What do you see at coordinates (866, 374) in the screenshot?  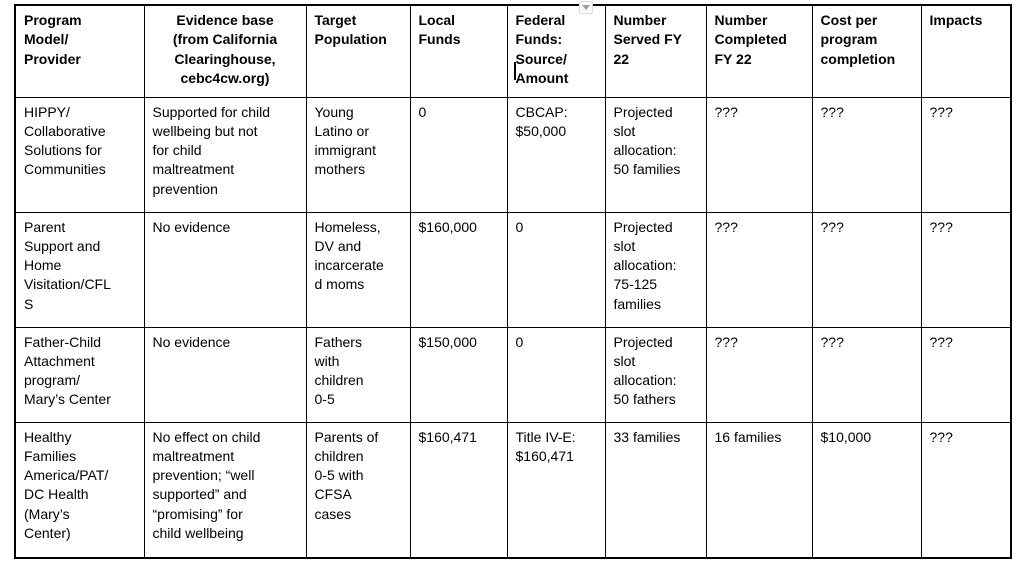 I see `cell-r2-cost: ???` at bounding box center [866, 374].